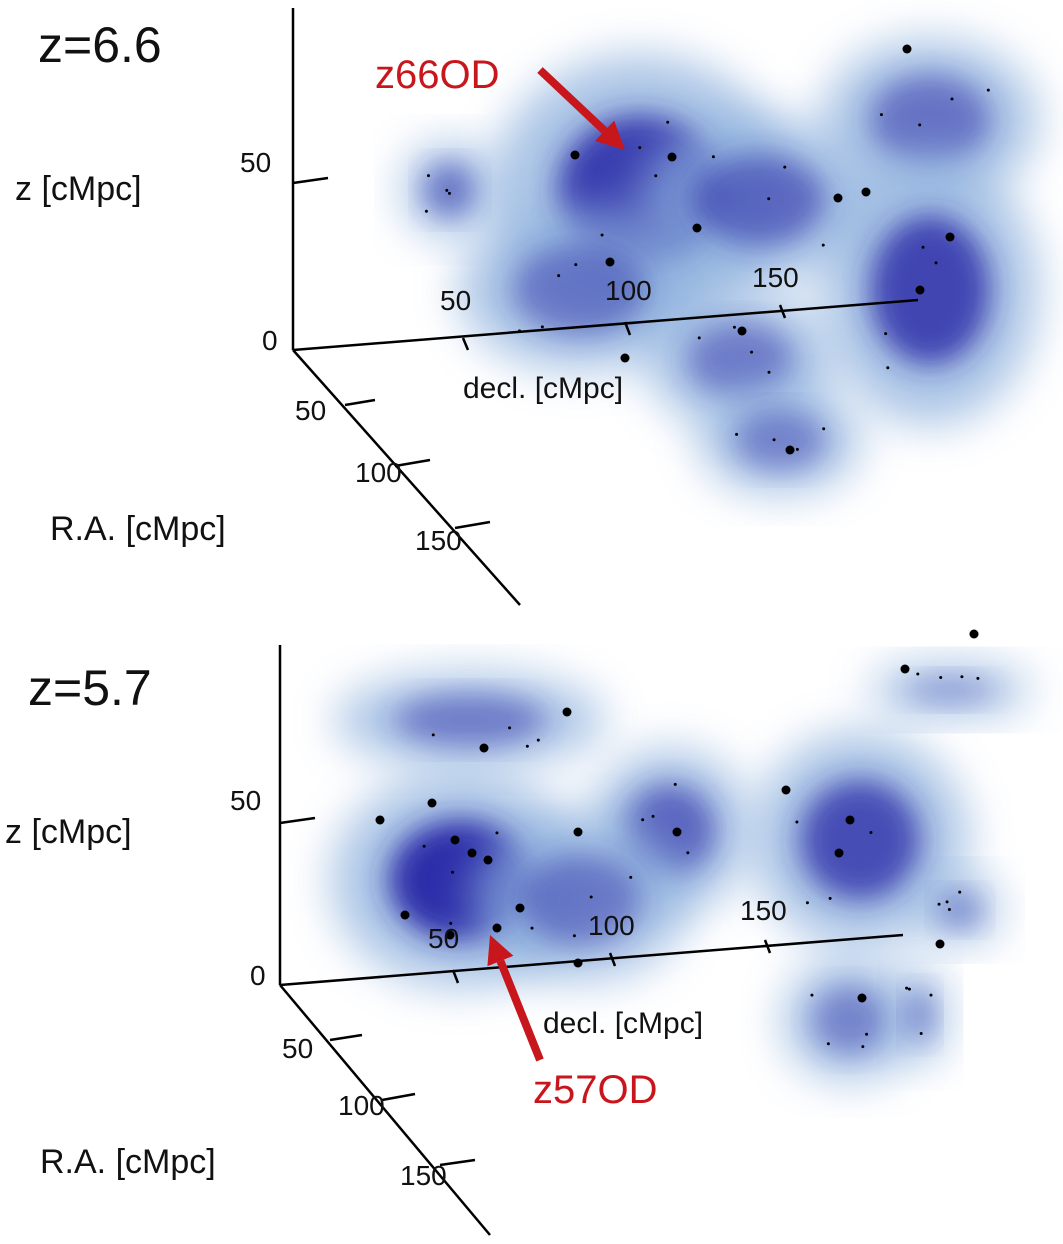  I want to click on redshift-label: z=5.7, so click(90, 688).